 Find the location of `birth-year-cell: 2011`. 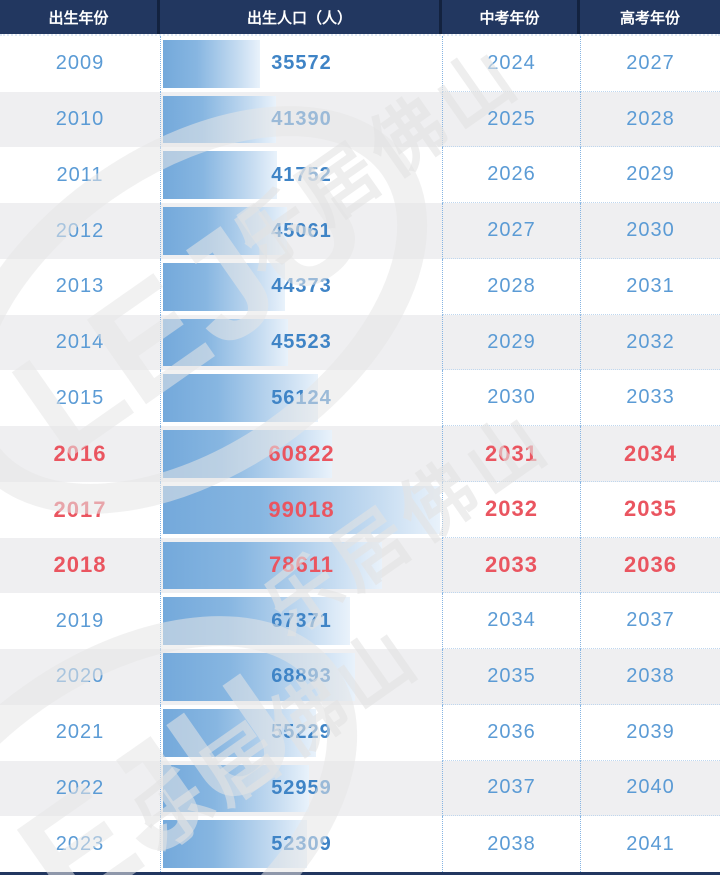

birth-year-cell: 2011 is located at coordinates (80, 174).